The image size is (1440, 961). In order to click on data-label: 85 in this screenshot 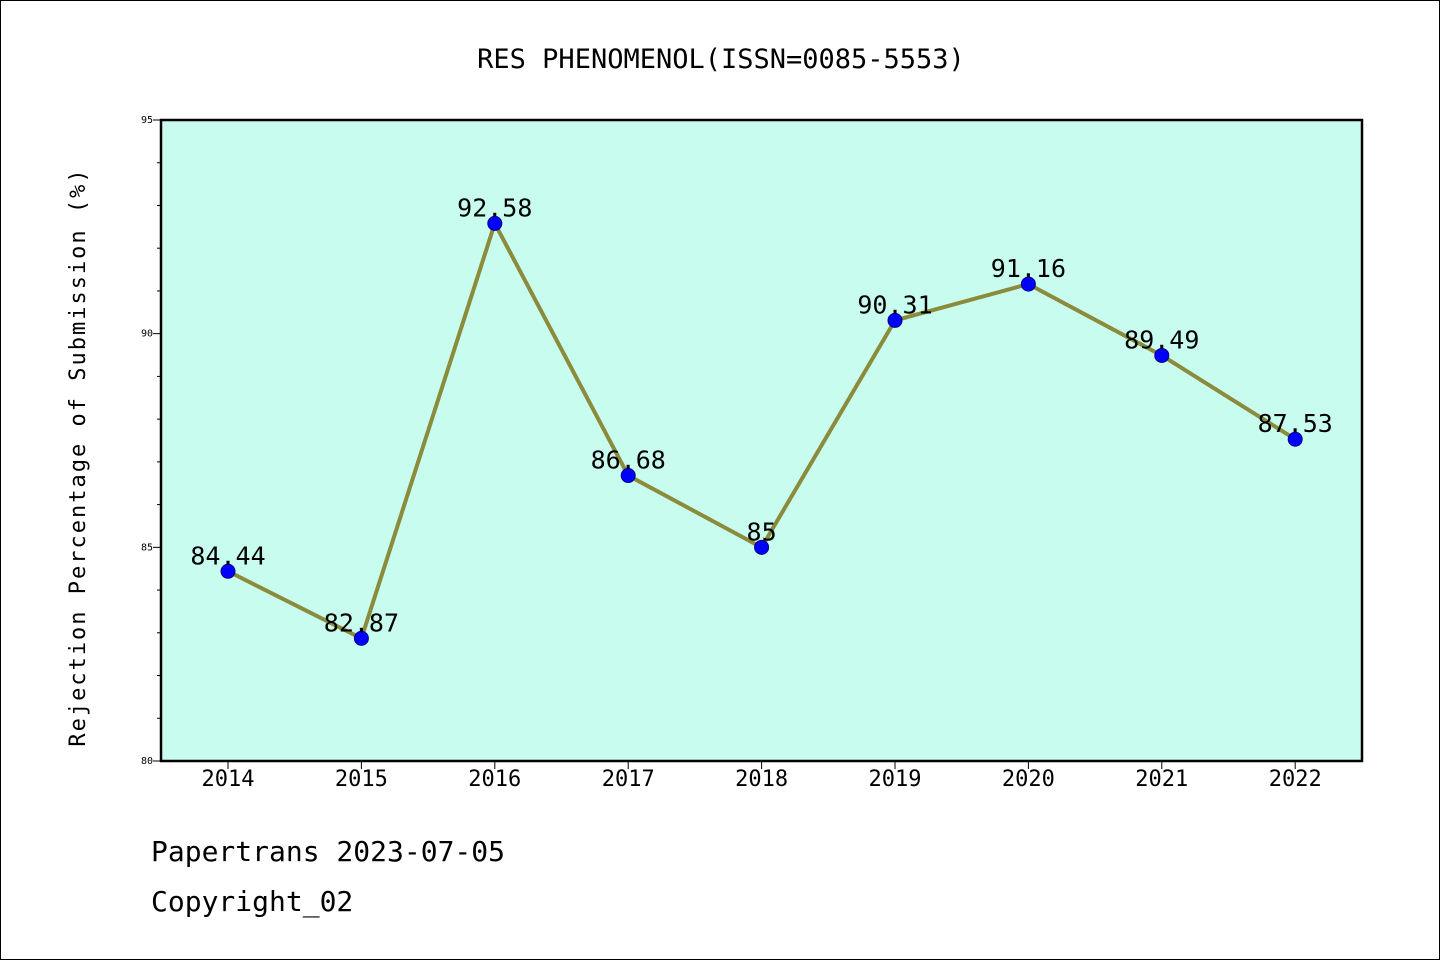, I will do `click(762, 531)`.